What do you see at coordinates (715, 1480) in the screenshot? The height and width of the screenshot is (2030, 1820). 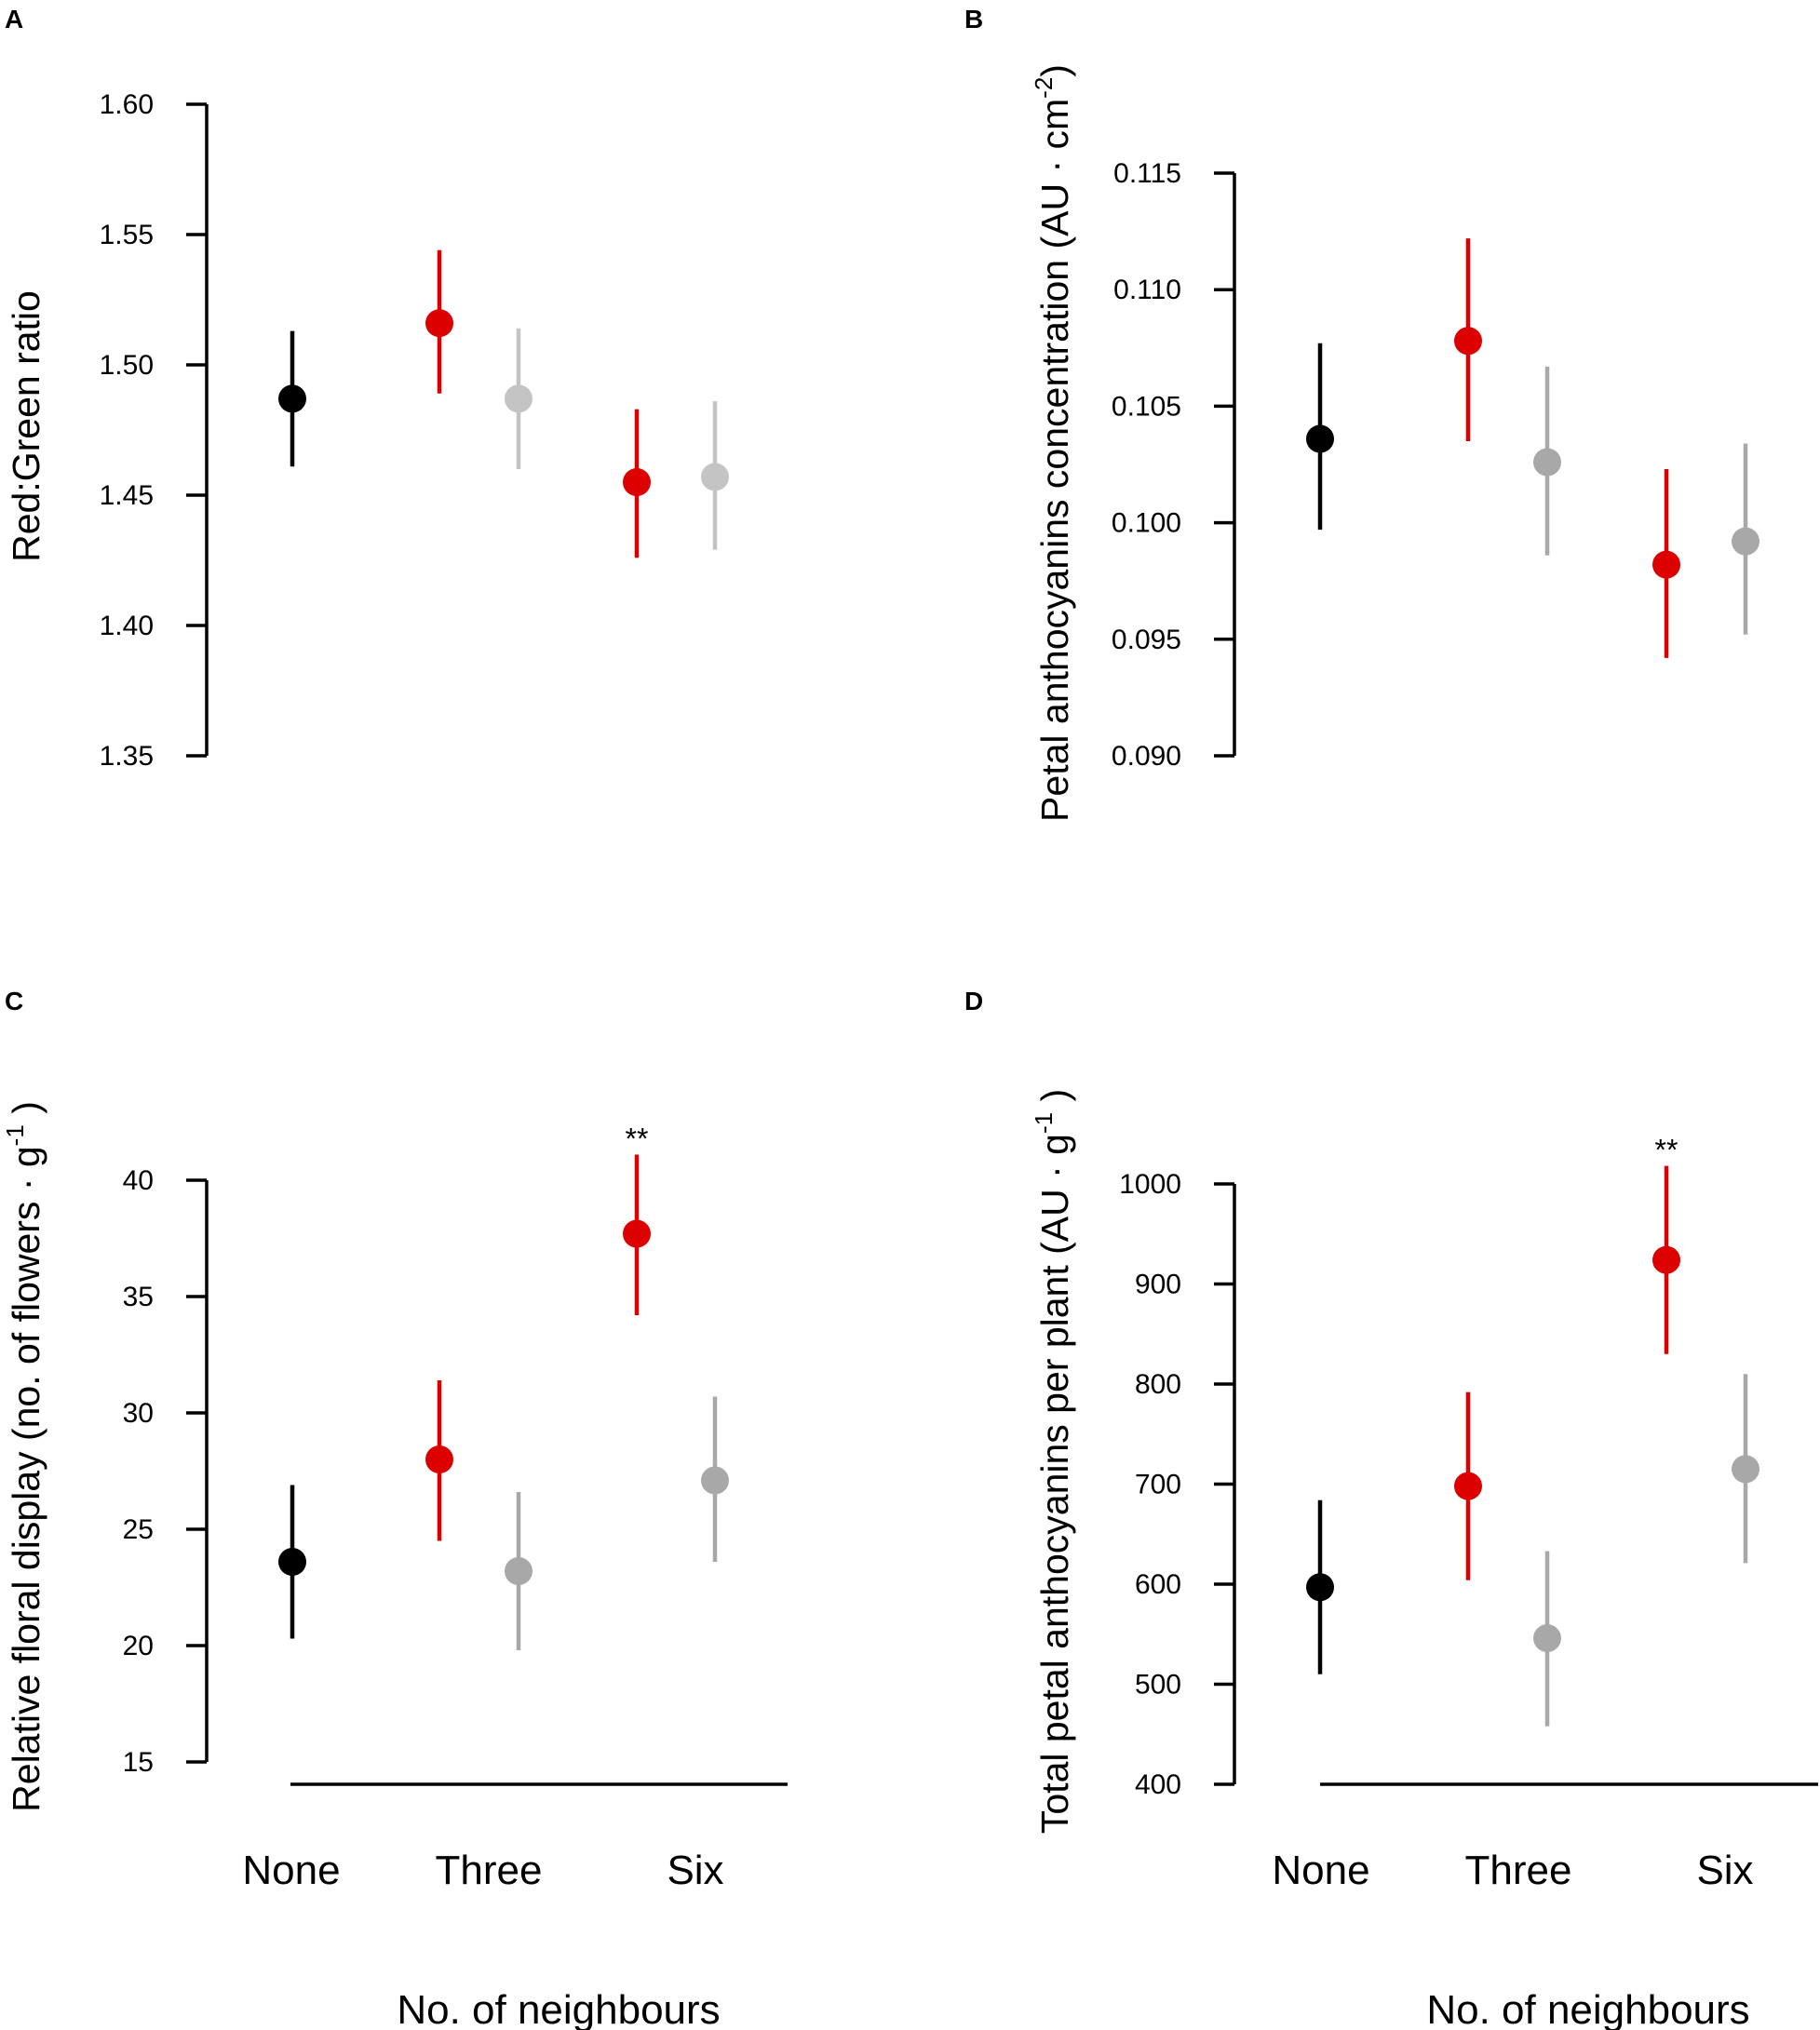 I see `panel-c-six-grey-point` at bounding box center [715, 1480].